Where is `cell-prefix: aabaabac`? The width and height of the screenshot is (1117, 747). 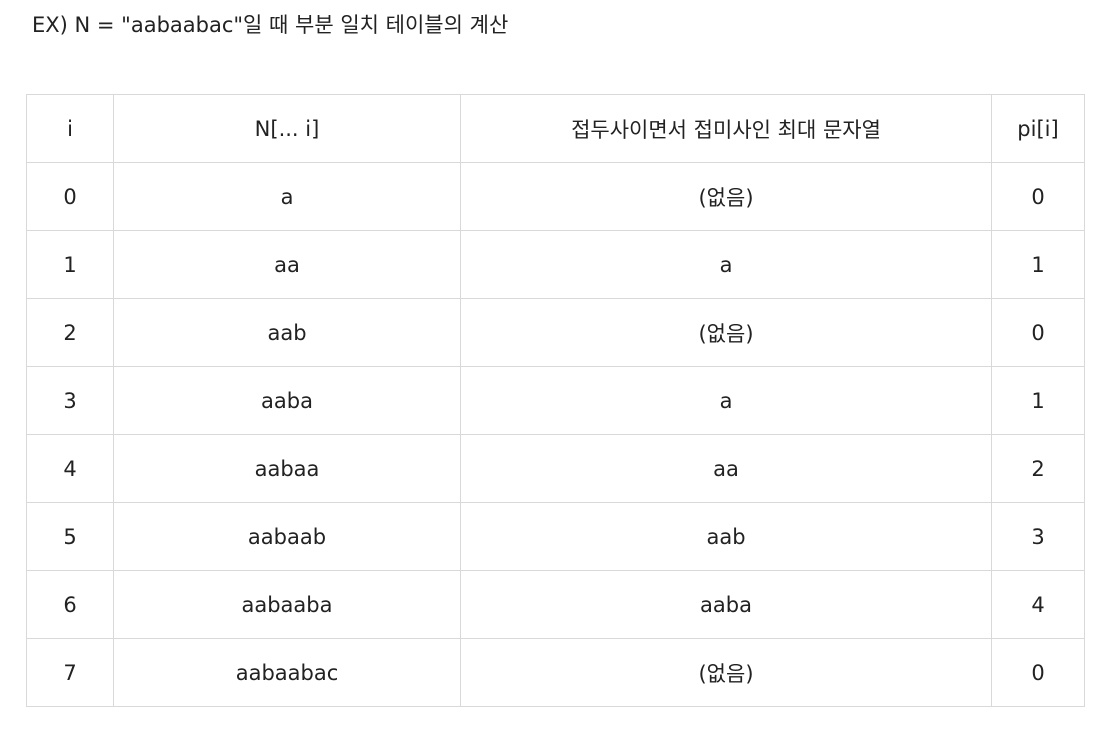
cell-prefix: aabaabac is located at coordinates (287, 672).